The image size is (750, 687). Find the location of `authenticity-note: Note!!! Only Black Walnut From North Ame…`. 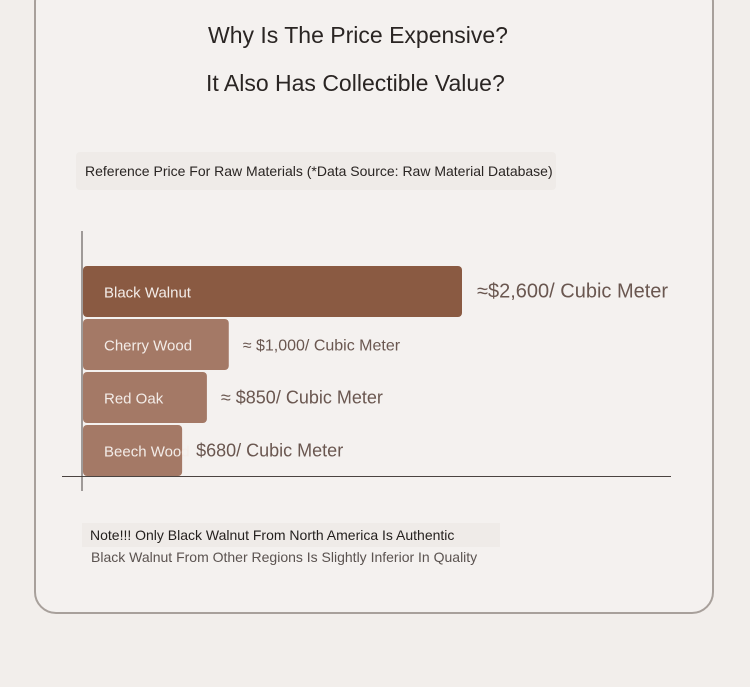

authenticity-note: Note!!! Only Black Walnut From North Ame… is located at coordinates (291, 535).